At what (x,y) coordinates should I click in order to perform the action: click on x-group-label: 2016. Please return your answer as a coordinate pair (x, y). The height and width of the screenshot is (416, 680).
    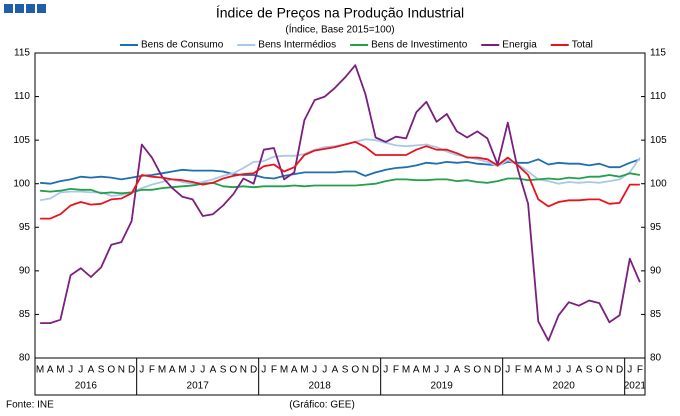
    Looking at the image, I should click on (86, 386).